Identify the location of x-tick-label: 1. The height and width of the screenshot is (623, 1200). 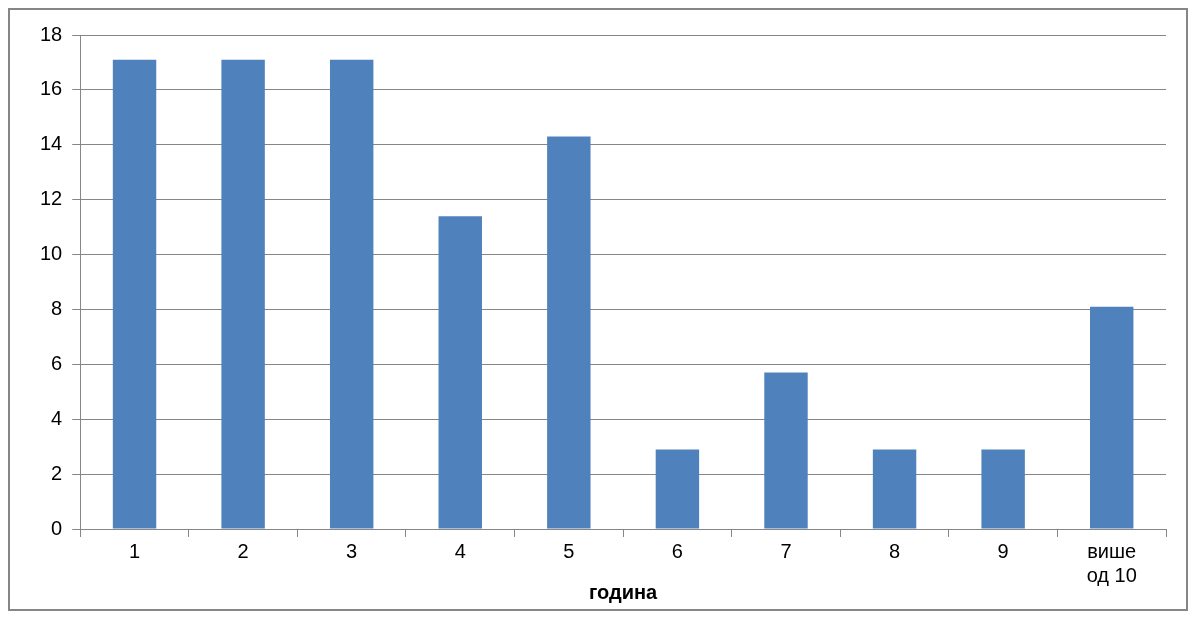
(134, 550).